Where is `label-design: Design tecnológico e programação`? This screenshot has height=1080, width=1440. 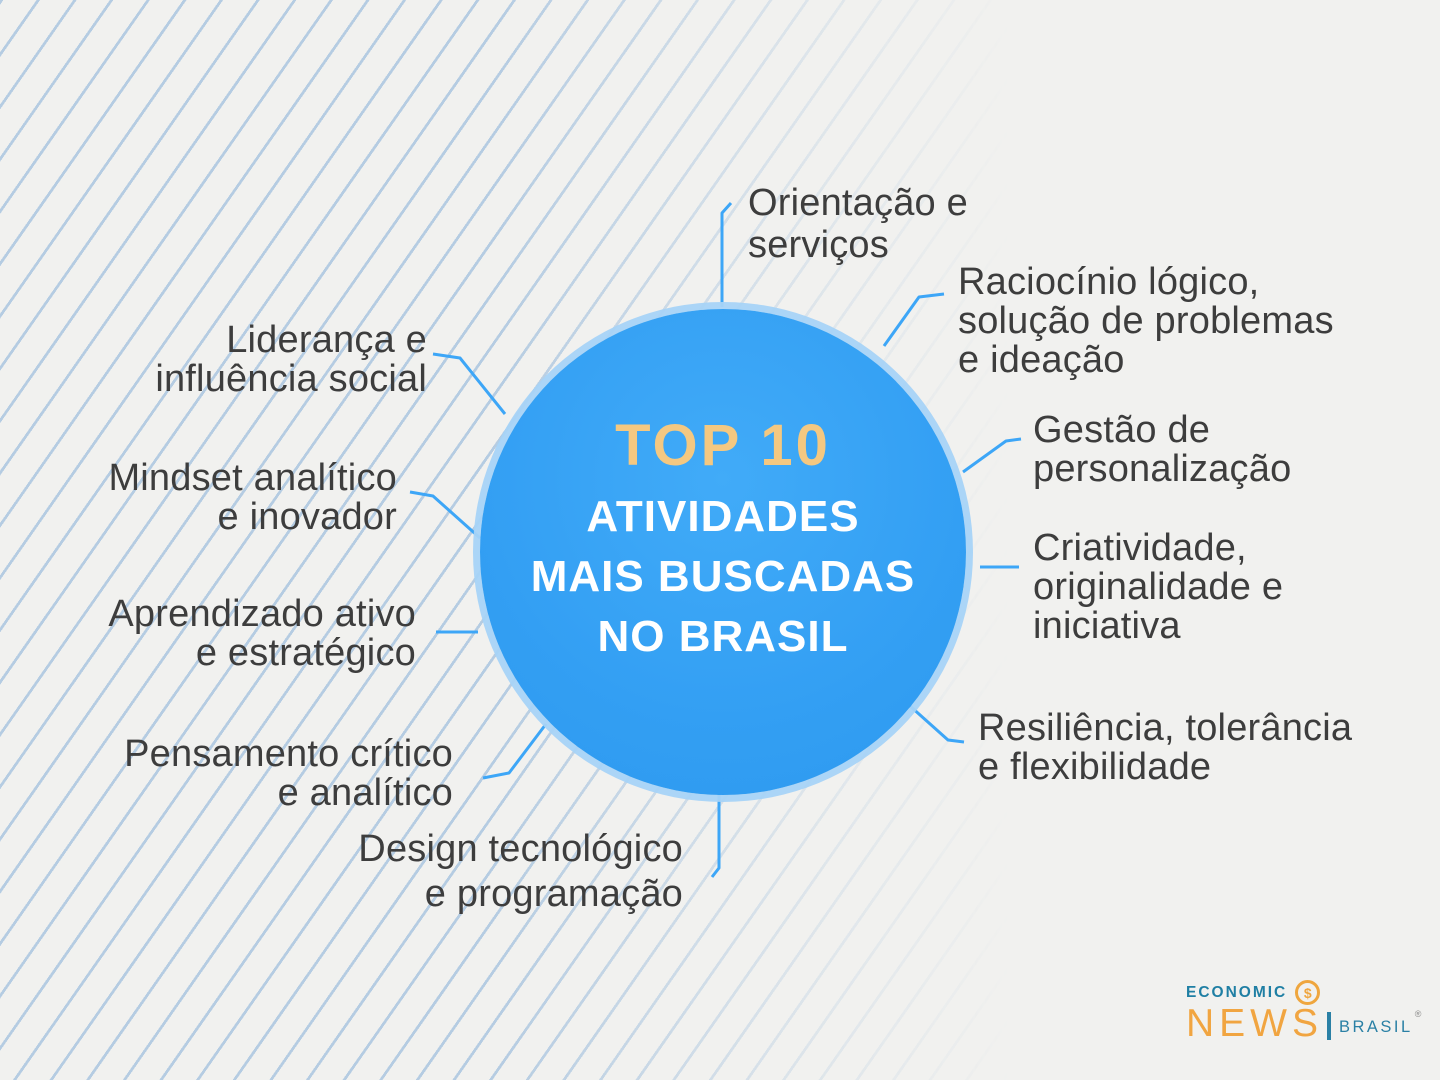 label-design: Design tecnológico e programação is located at coordinates (520, 871).